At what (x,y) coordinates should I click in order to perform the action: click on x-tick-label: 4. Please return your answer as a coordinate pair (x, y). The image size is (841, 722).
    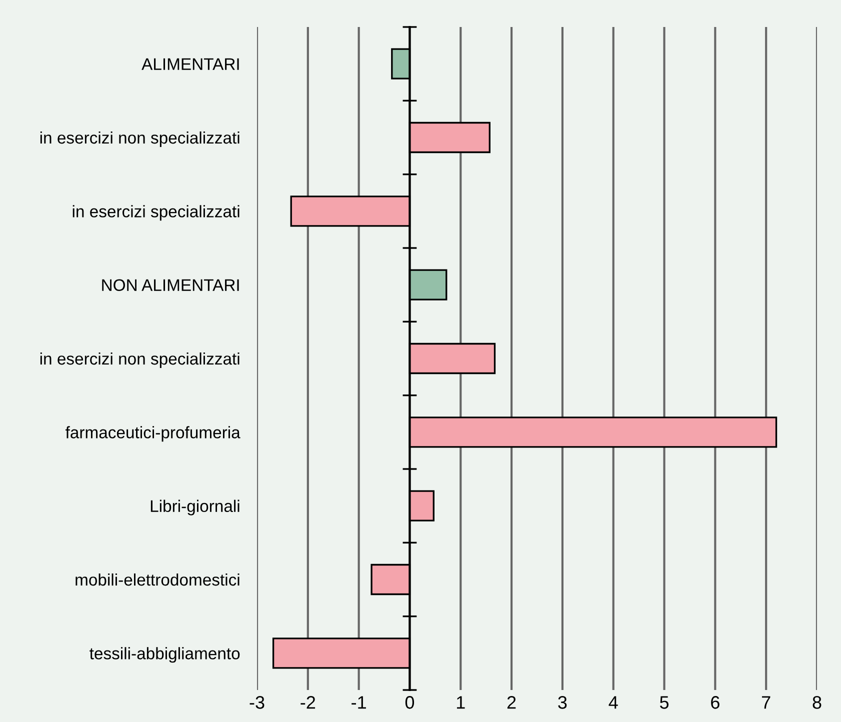
    Looking at the image, I should click on (613, 702).